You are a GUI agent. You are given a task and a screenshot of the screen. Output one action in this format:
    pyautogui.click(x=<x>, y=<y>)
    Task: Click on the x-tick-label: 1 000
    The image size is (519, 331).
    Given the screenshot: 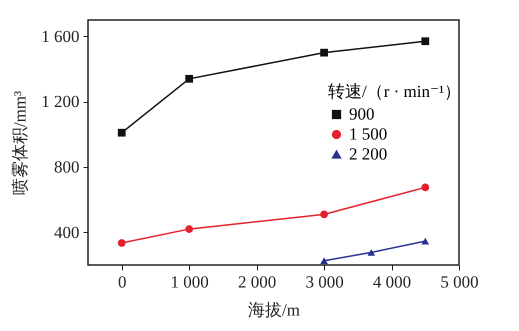 What is the action you would take?
    pyautogui.click(x=189, y=282)
    